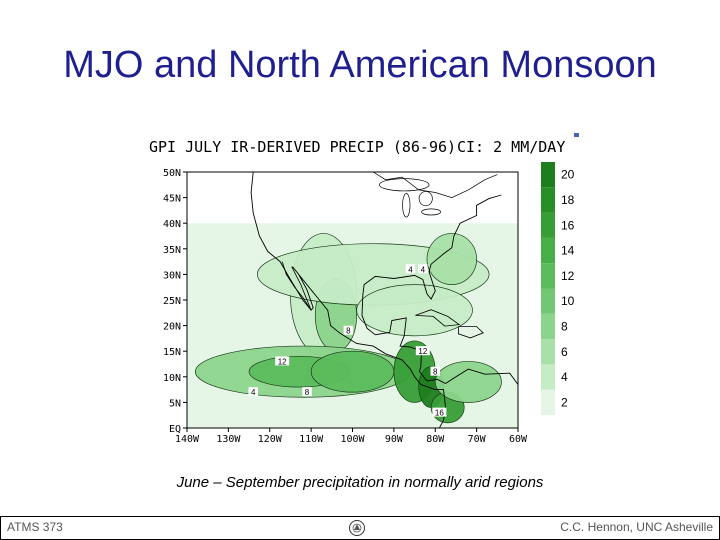  I want to click on y-tick-label: EQ, so click(175, 429).